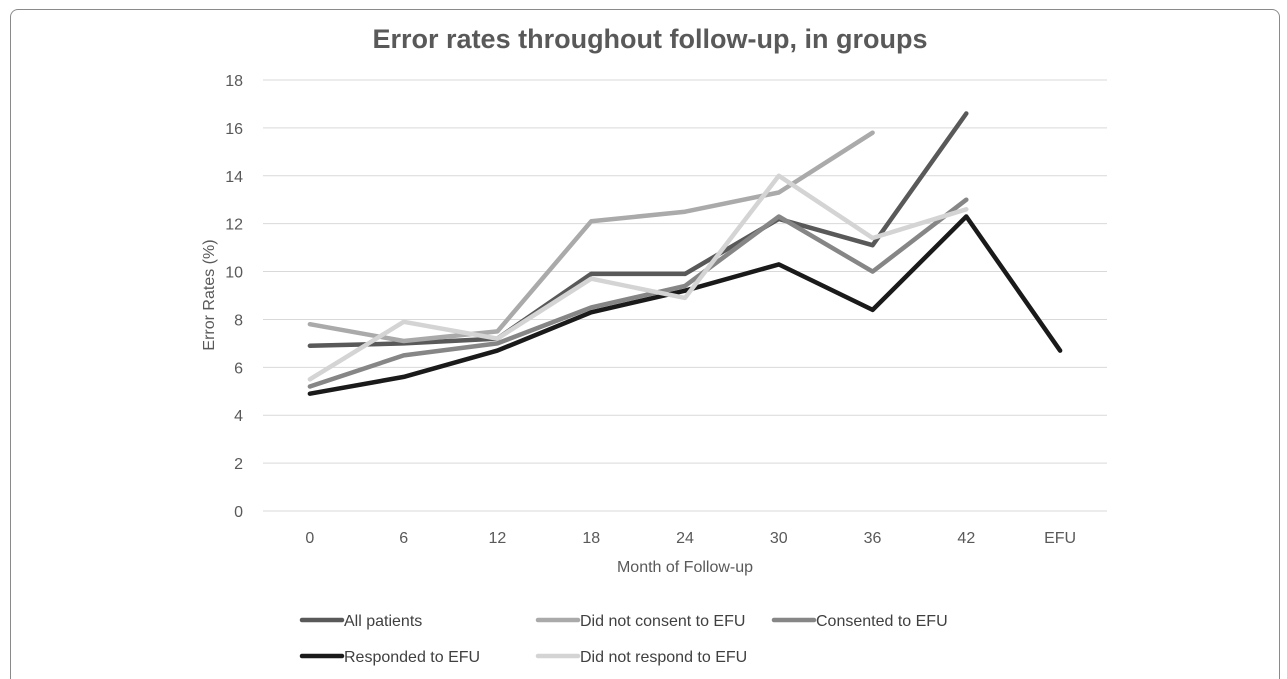 The image size is (1287, 679). Describe the element at coordinates (1060, 538) in the screenshot. I see `x-tick-label: EFU` at that location.